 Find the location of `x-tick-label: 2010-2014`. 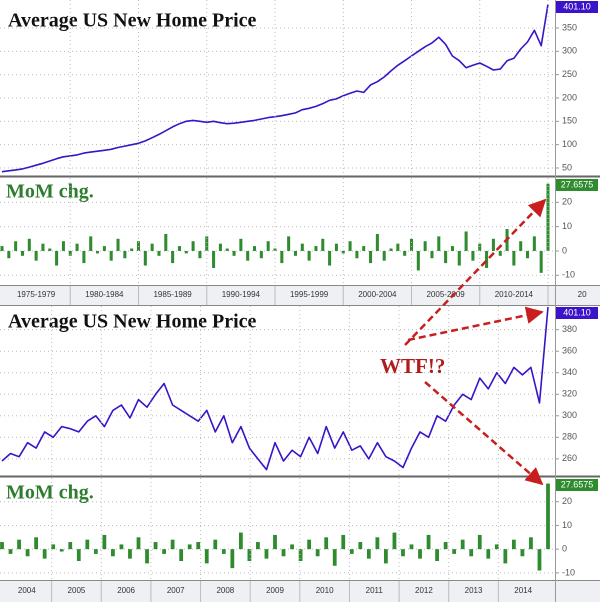

x-tick-label: 2010-2014 is located at coordinates (514, 294).